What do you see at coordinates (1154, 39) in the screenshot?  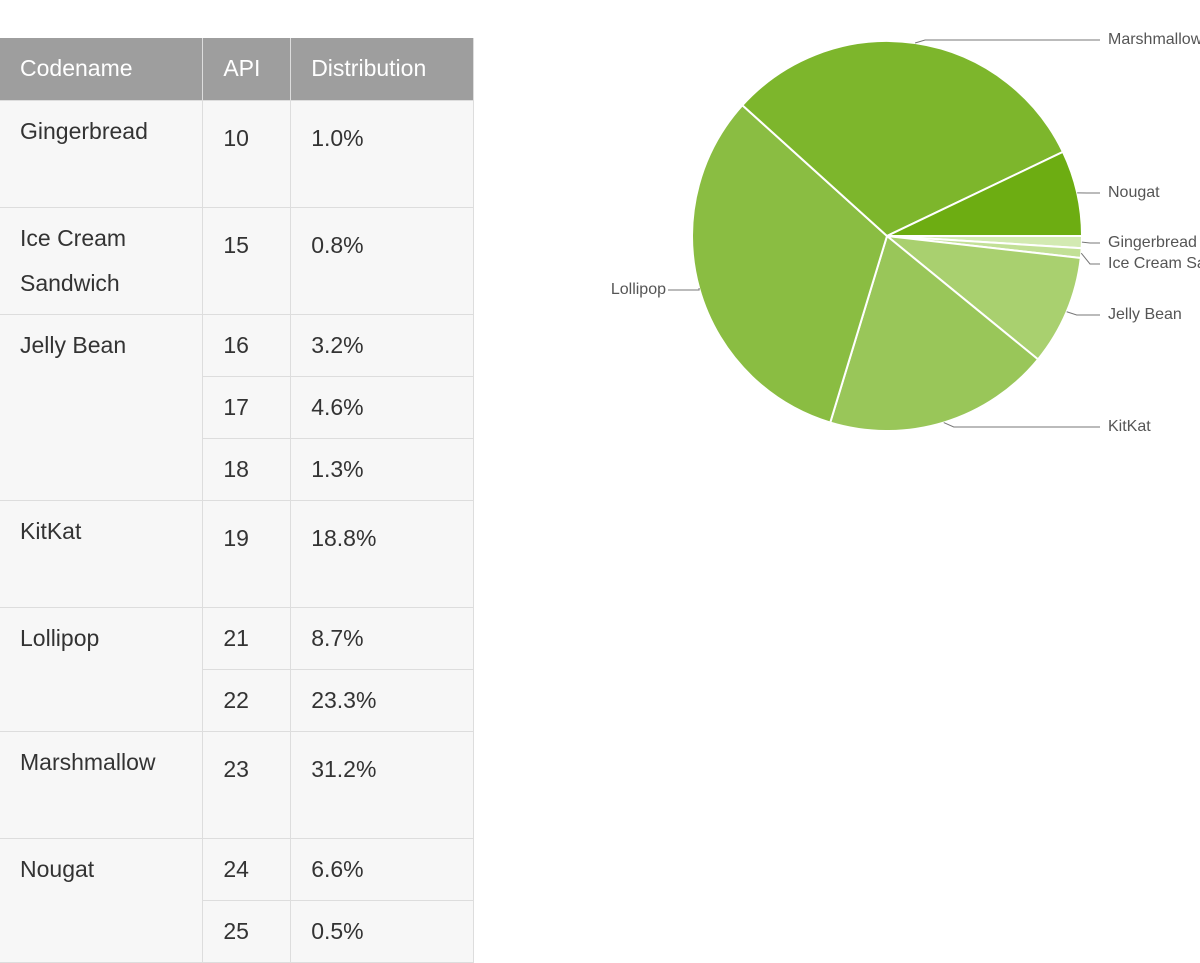 I see `slice-label: Marshmallow` at bounding box center [1154, 39].